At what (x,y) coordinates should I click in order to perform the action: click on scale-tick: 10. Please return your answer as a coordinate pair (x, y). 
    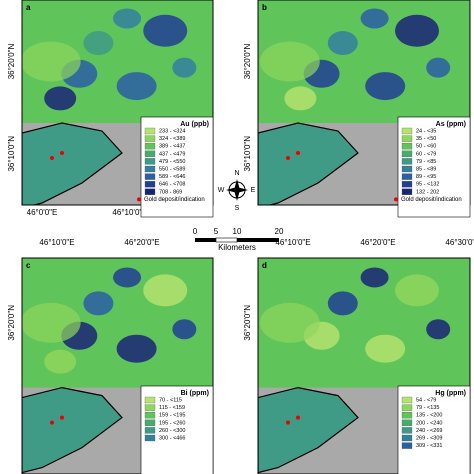
    Looking at the image, I should click on (237, 231).